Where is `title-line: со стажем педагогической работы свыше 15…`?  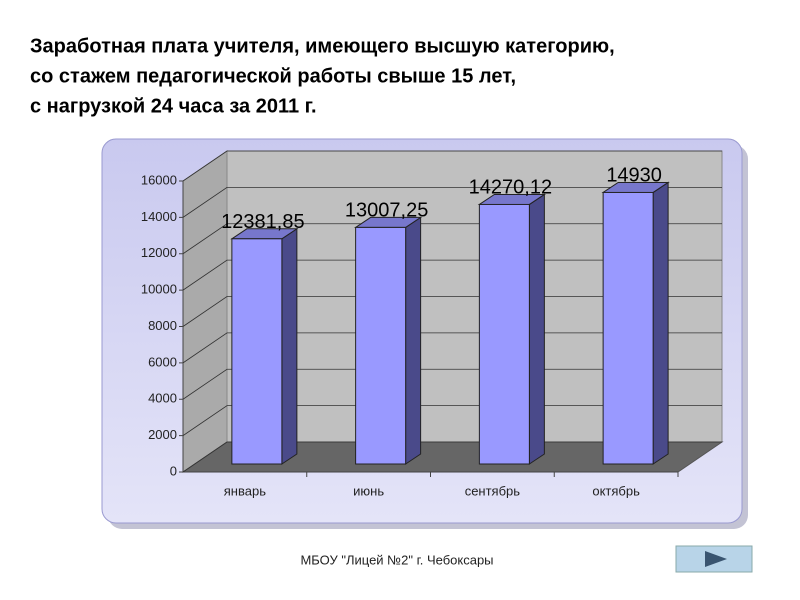 title-line: со стажем педагогической работы свыше 15… is located at coordinates (273, 76).